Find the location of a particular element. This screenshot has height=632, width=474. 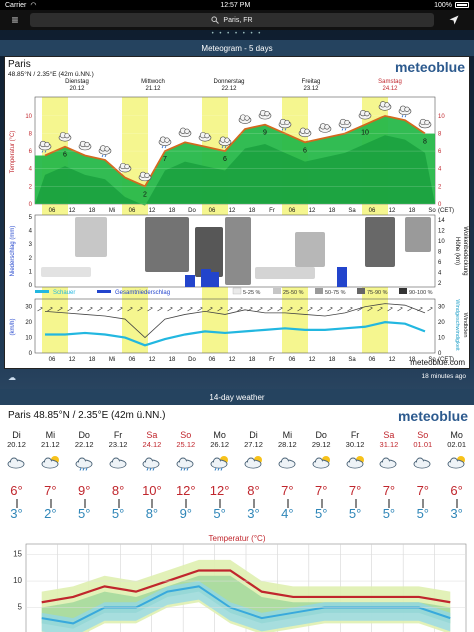

height-tick: 12 is located at coordinates (441, 232).